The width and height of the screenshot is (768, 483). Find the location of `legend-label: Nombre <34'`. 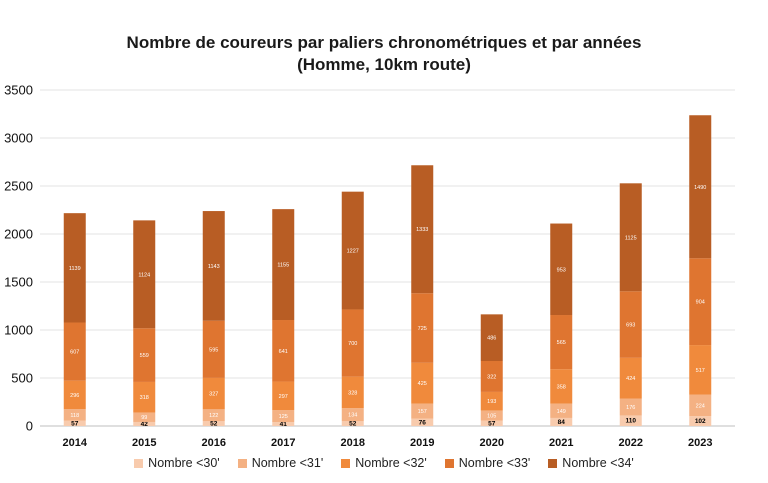

legend-label: Nombre <34' is located at coordinates (598, 463).